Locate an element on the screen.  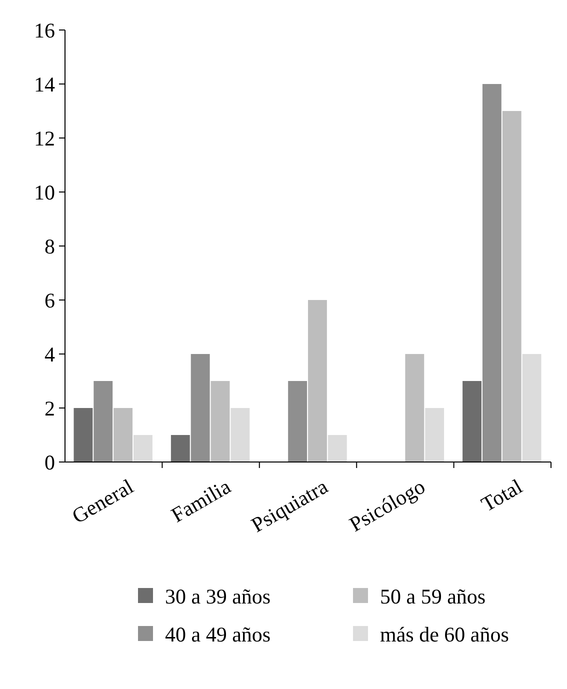
y-tick-label: 6 is located at coordinates (49, 300).